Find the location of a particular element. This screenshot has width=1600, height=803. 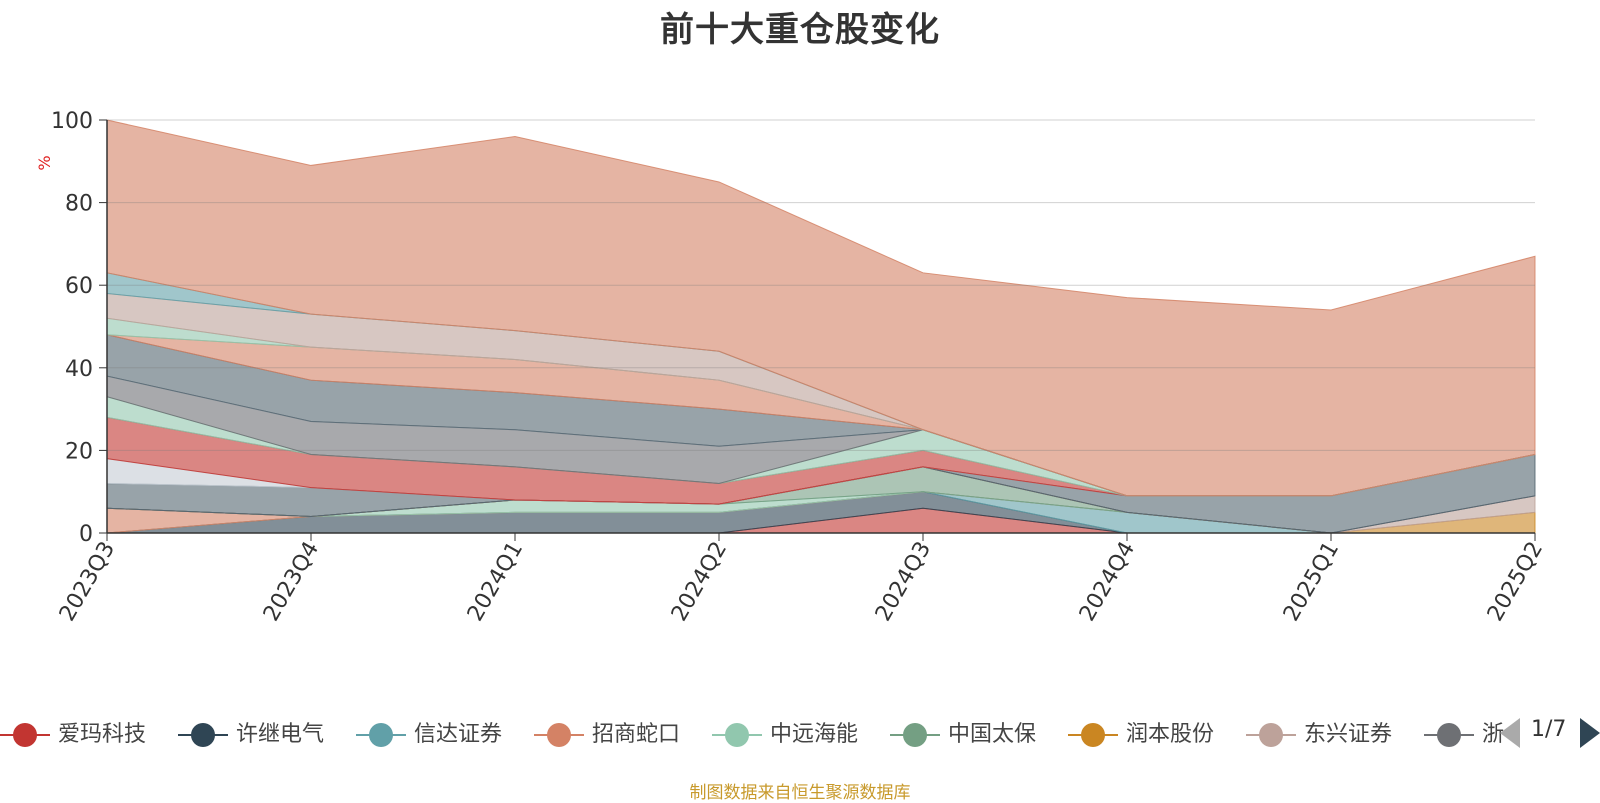

x-tick-label: 2023Q4 is located at coordinates (291, 582).